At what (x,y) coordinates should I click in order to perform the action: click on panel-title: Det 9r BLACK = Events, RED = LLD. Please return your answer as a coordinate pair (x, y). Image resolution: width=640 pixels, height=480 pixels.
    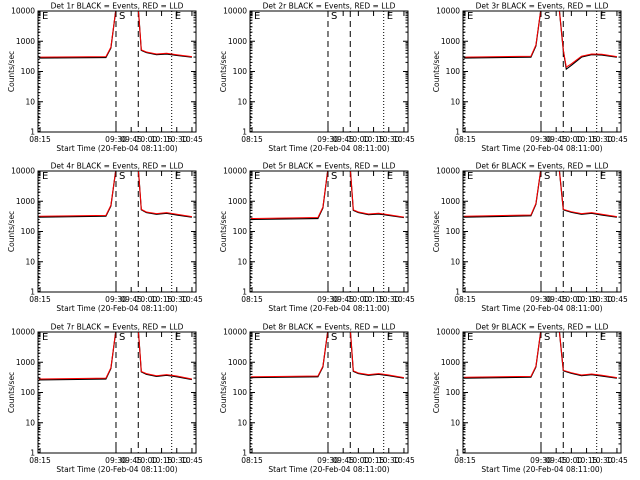
    Looking at the image, I should click on (542, 327).